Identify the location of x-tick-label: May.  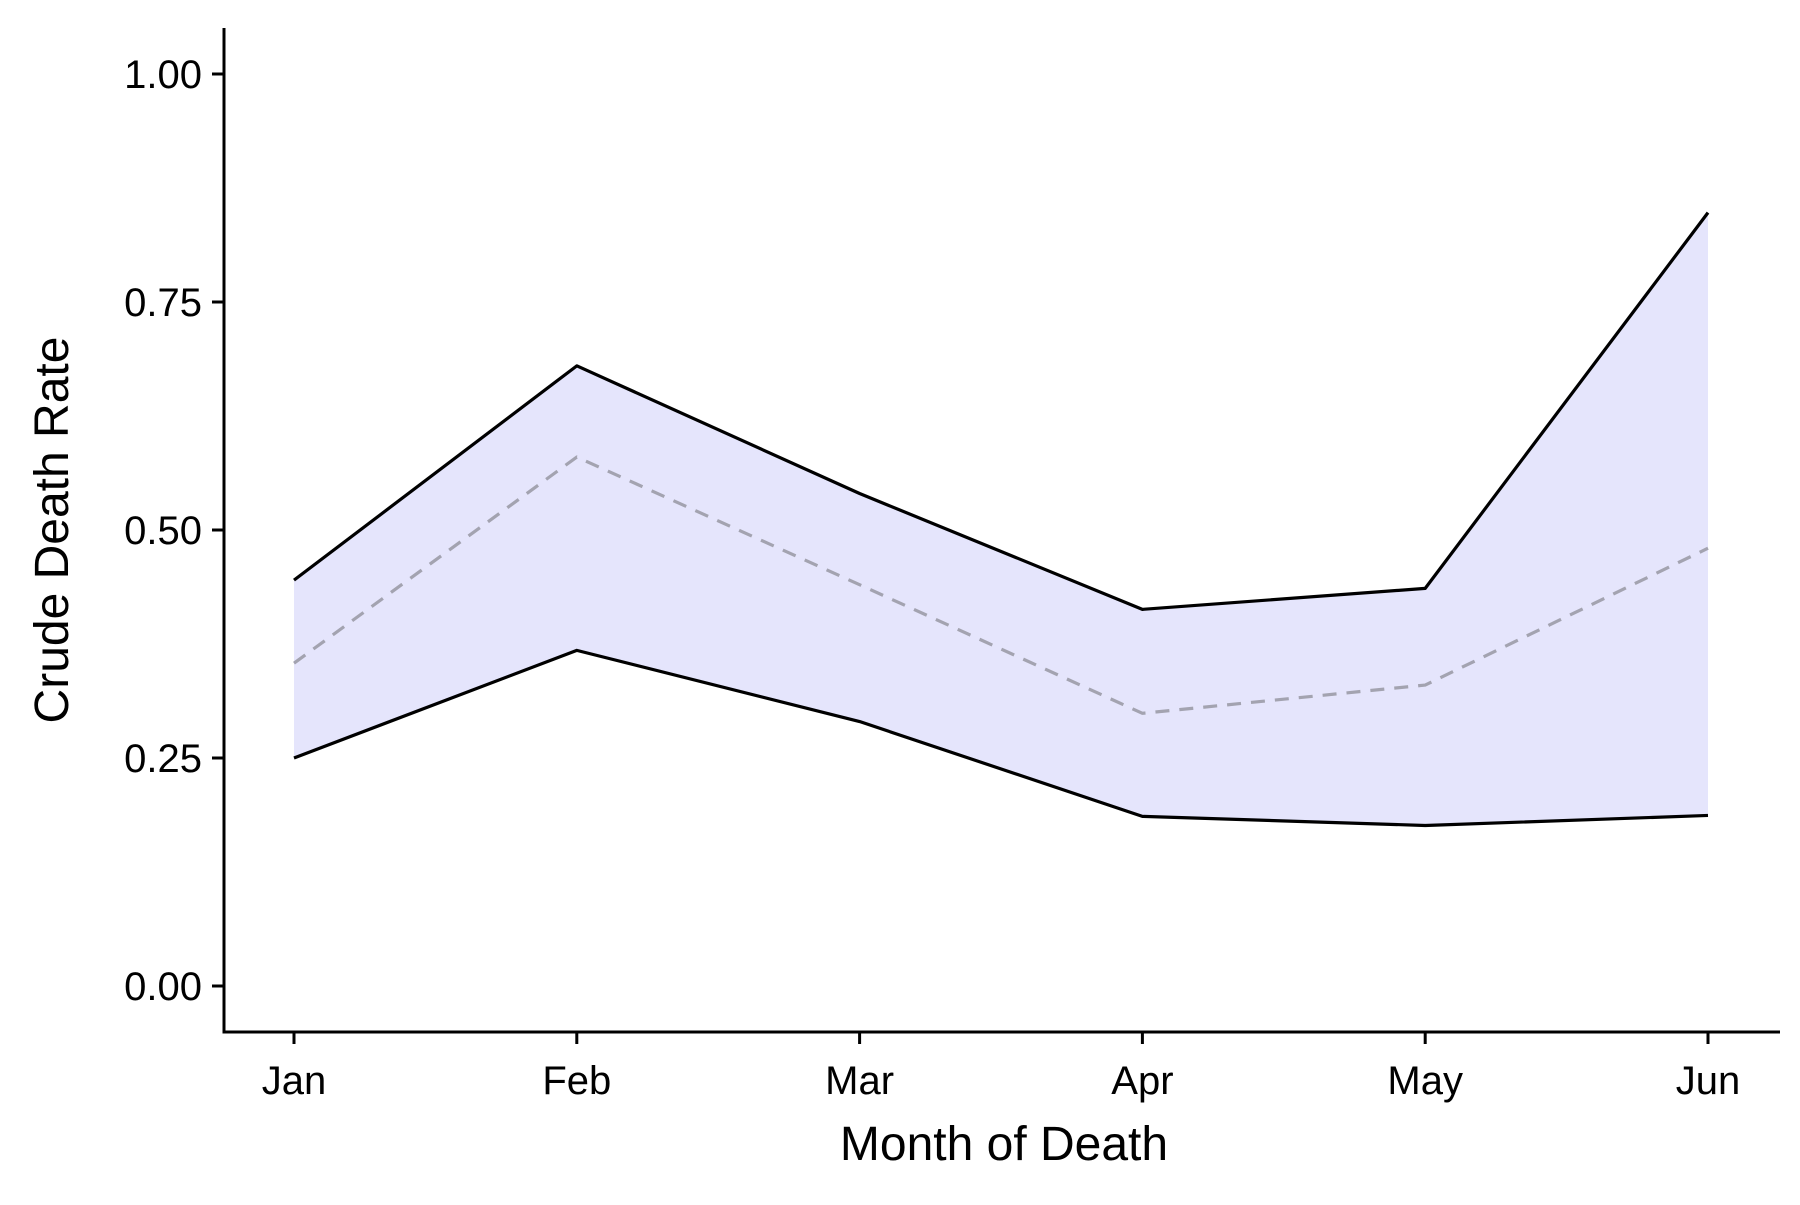
(1425, 1081).